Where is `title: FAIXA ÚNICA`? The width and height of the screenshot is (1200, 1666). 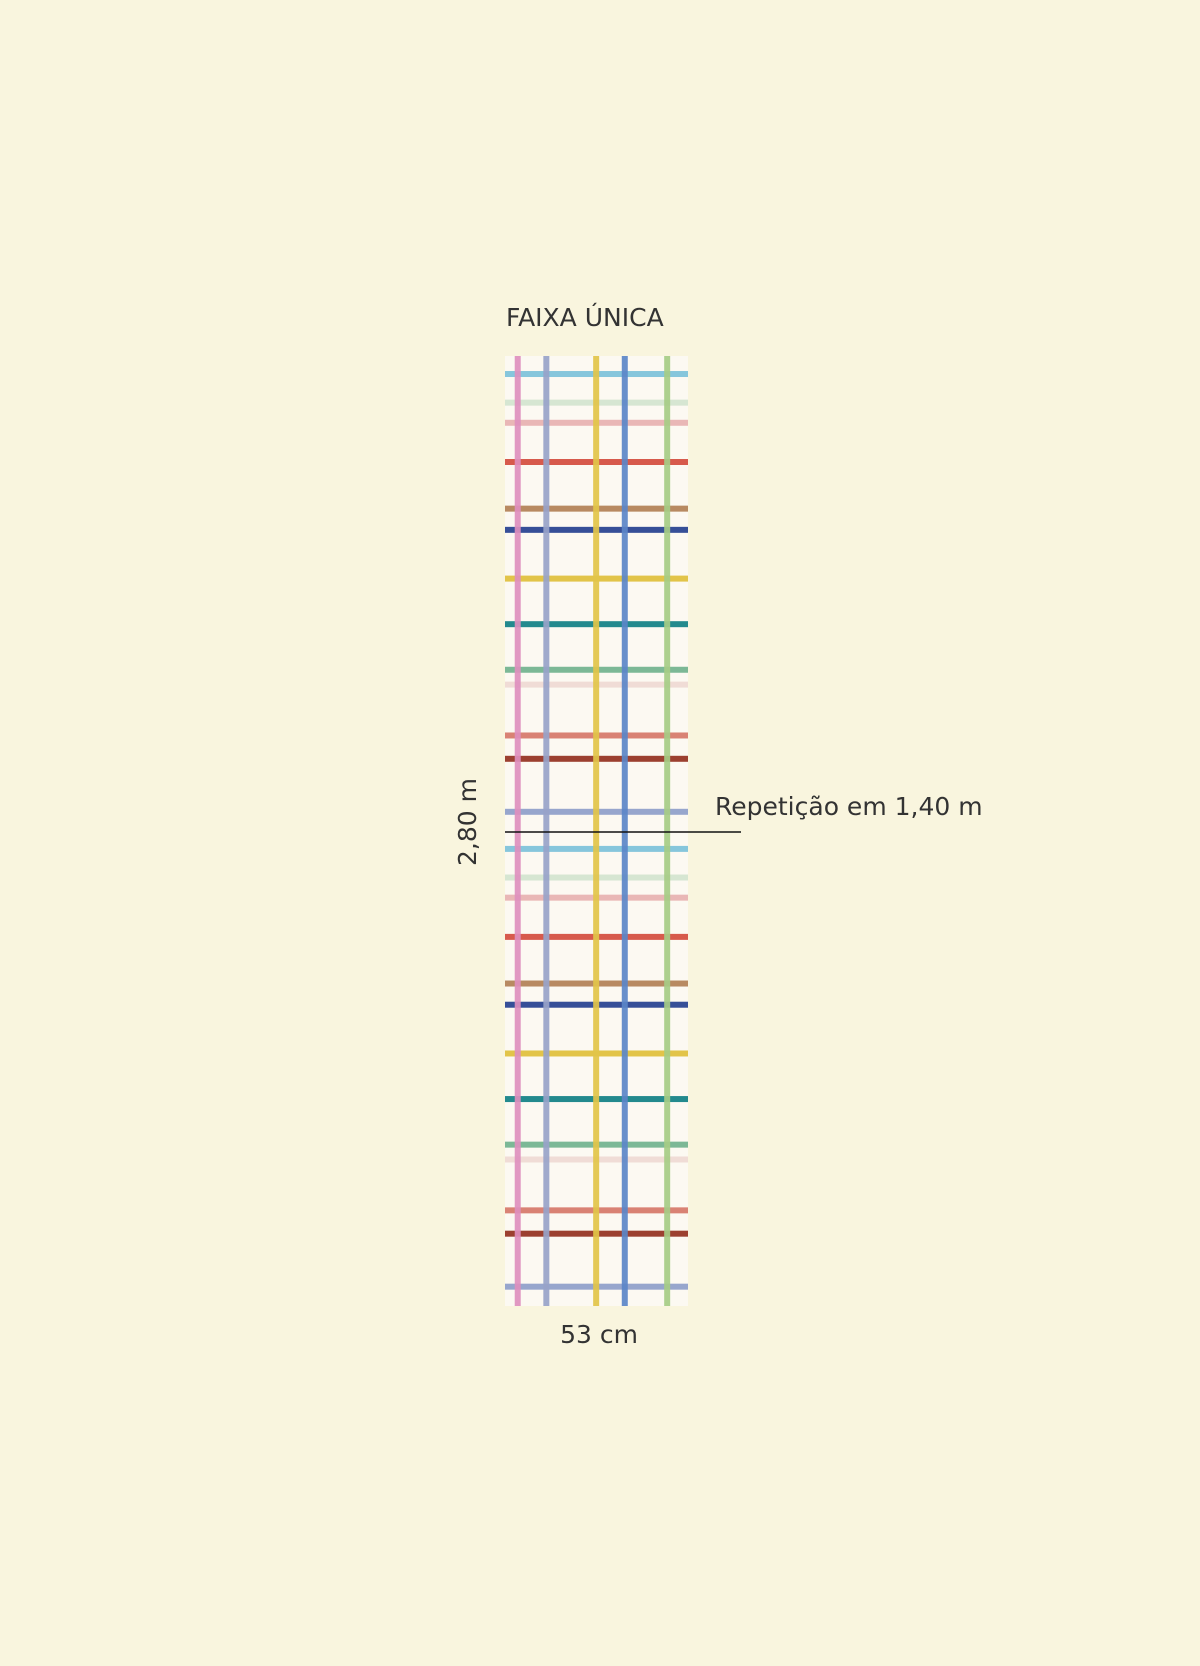
title: FAIXA ÚNICA is located at coordinates (585, 317).